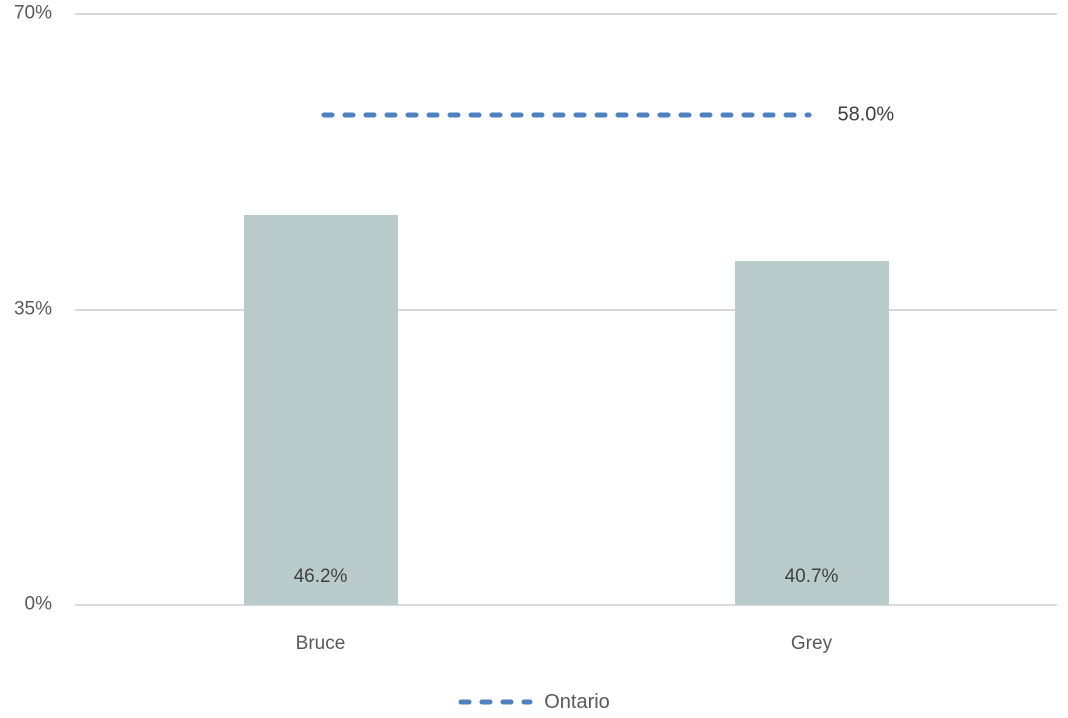  Describe the element at coordinates (811, 643) in the screenshot. I see `category-label-grey: Grey` at that location.